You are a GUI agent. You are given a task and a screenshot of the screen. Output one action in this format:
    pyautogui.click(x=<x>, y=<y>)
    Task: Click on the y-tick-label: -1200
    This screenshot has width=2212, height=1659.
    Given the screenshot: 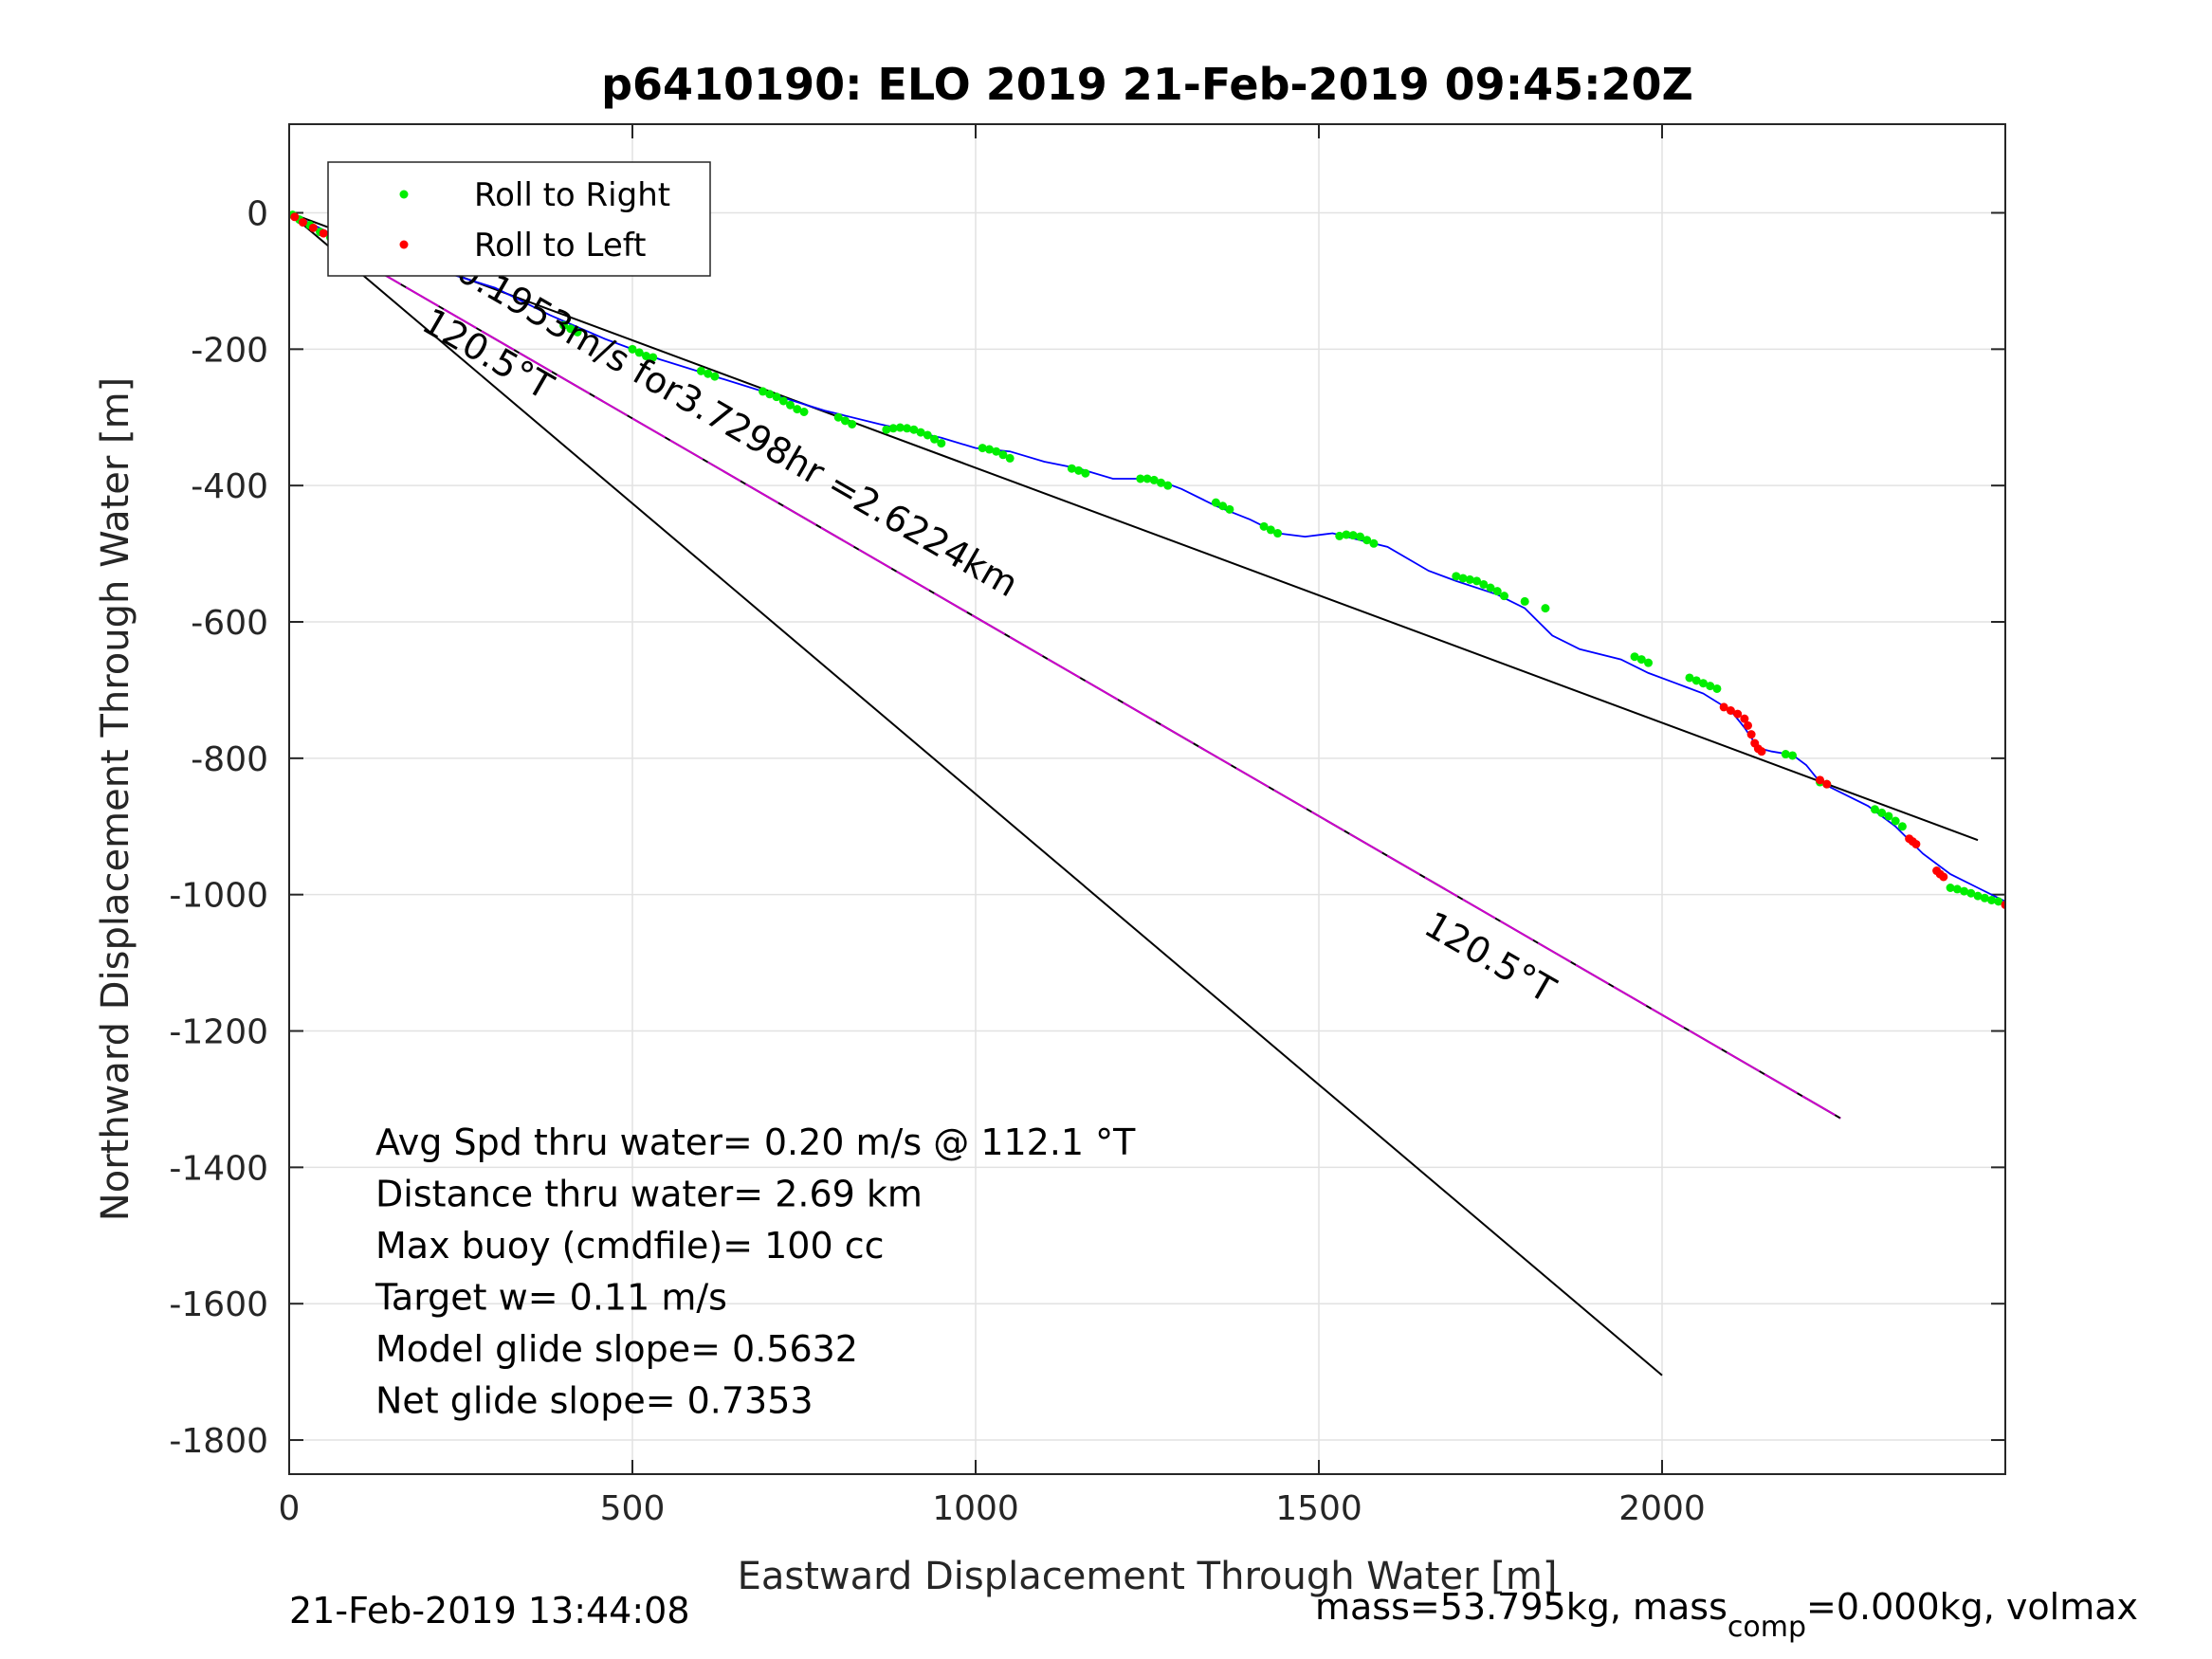 What is the action you would take?
    pyautogui.click(x=218, y=1032)
    